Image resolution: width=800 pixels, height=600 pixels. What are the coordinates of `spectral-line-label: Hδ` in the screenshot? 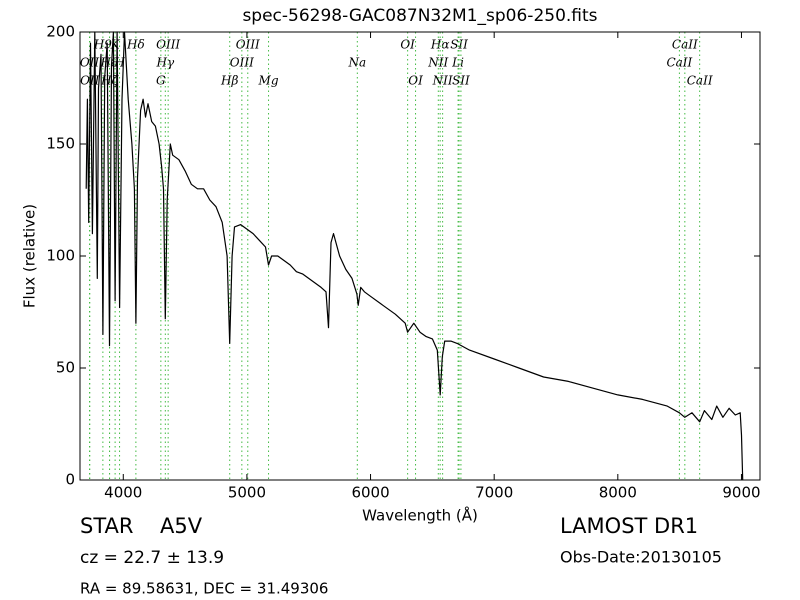 It's located at (135, 45).